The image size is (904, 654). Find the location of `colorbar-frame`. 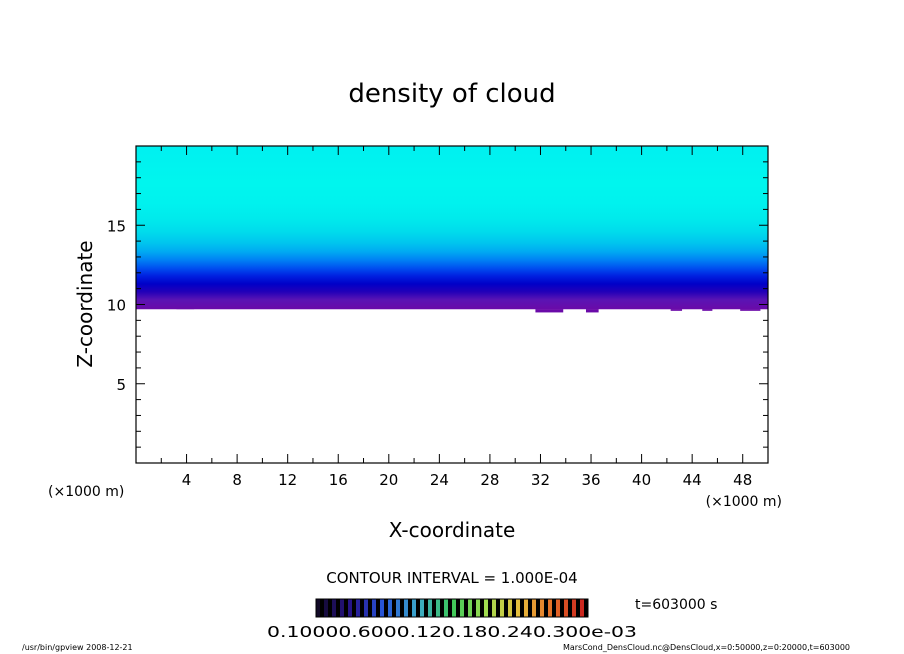

colorbar-frame is located at coordinates (452, 608).